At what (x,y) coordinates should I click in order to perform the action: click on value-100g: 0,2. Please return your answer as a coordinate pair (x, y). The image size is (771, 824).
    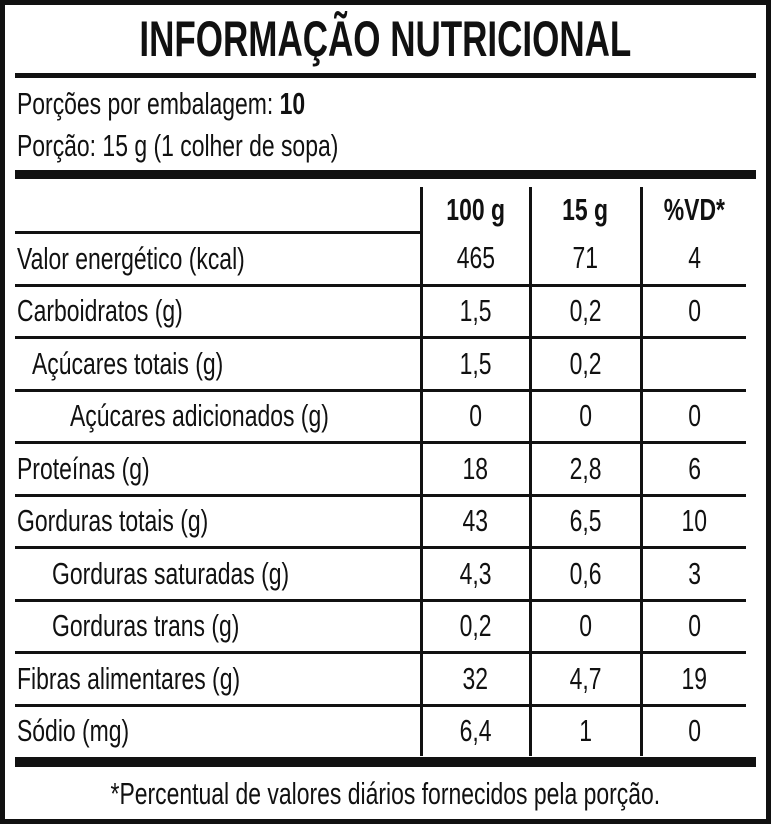
    Looking at the image, I should click on (474, 627).